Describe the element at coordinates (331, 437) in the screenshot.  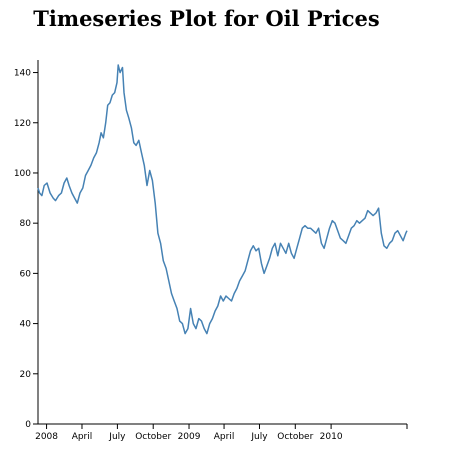
I see `x-tick-label: 2010` at that location.